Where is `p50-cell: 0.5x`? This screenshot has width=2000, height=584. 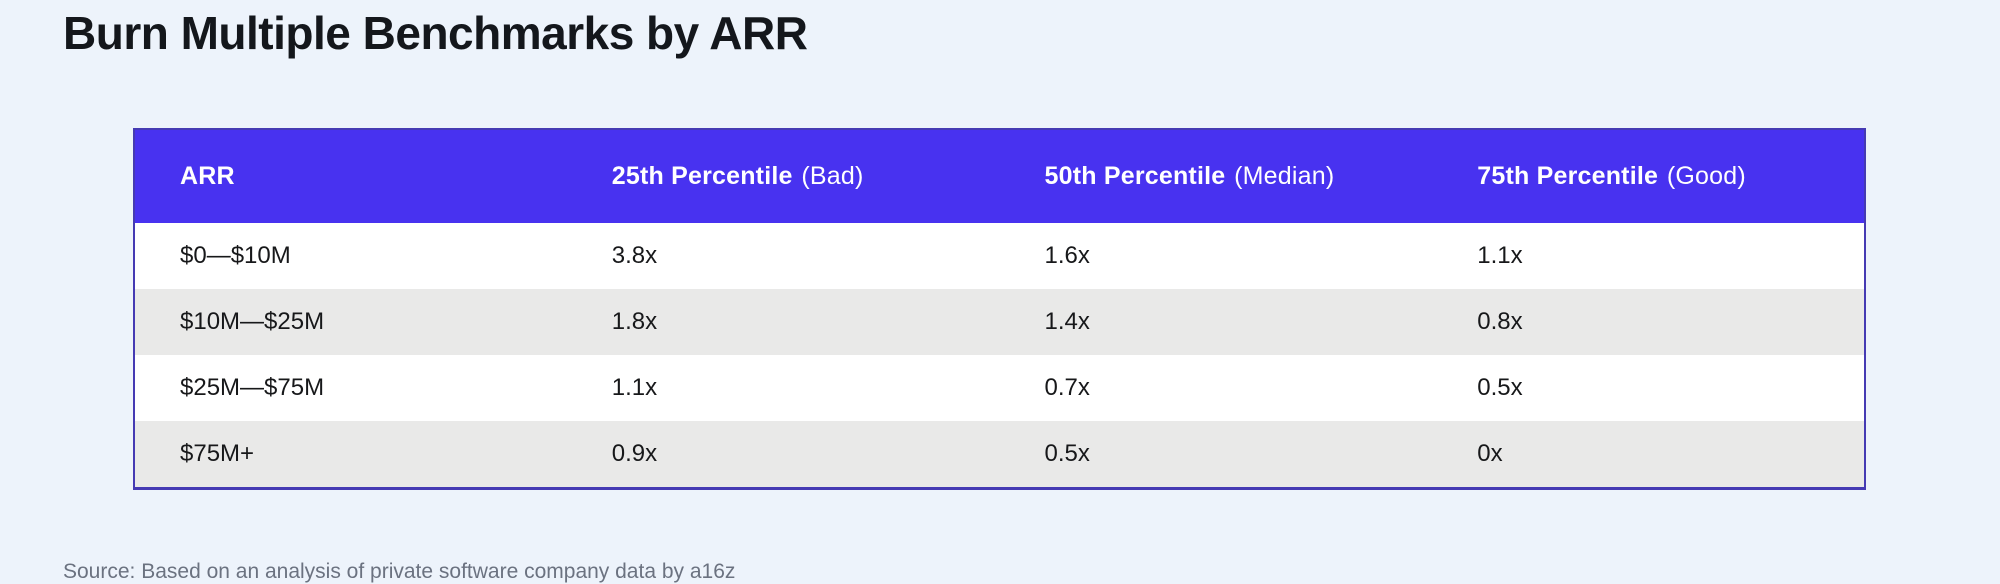 p50-cell: 0.5x is located at coordinates (1216, 455).